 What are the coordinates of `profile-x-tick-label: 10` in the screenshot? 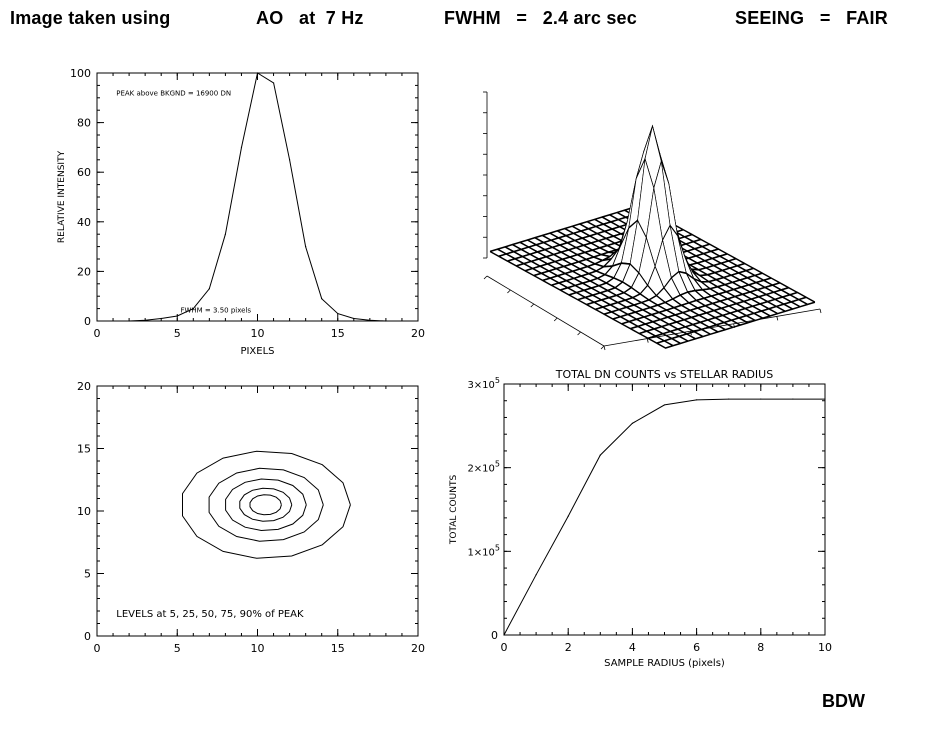 It's located at (258, 333).